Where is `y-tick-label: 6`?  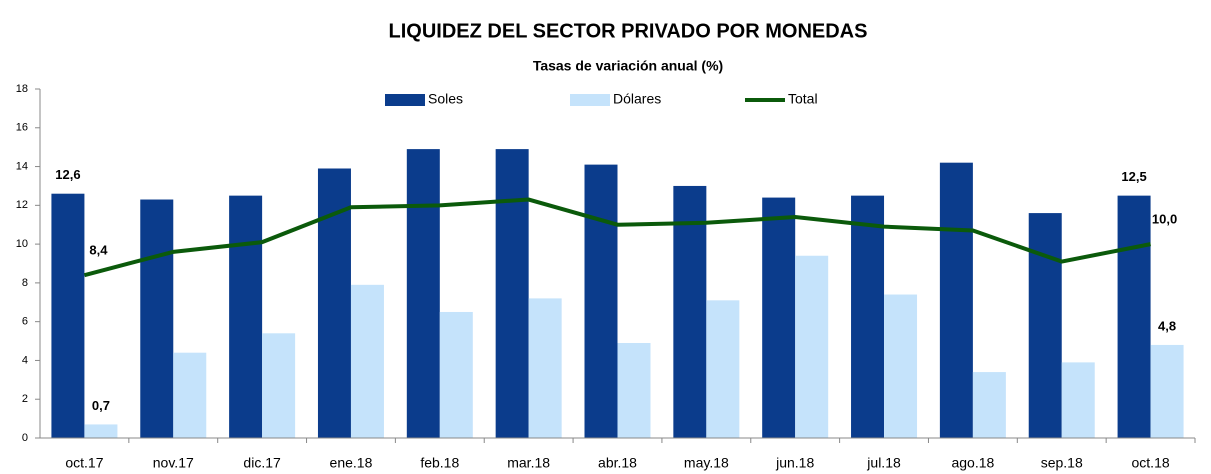 y-tick-label: 6 is located at coordinates (25, 322).